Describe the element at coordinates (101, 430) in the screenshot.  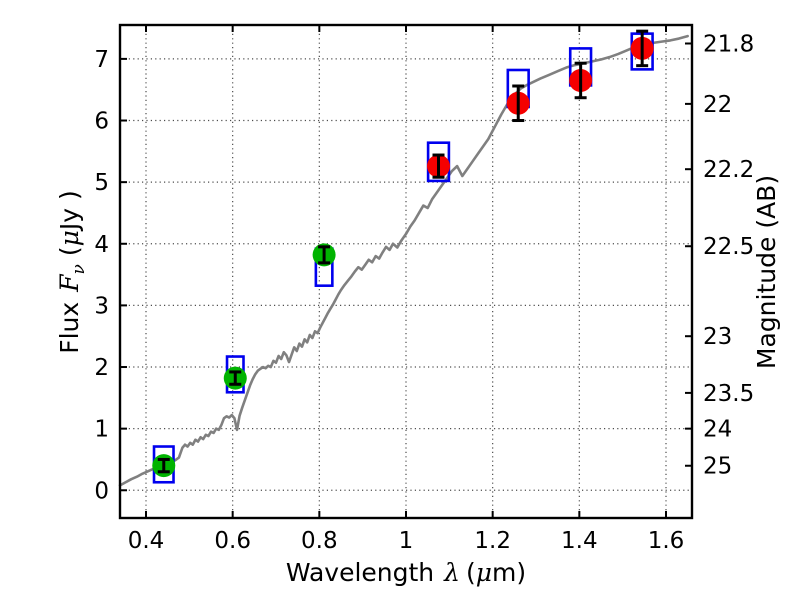
I see `y-tick-label: 1` at that location.